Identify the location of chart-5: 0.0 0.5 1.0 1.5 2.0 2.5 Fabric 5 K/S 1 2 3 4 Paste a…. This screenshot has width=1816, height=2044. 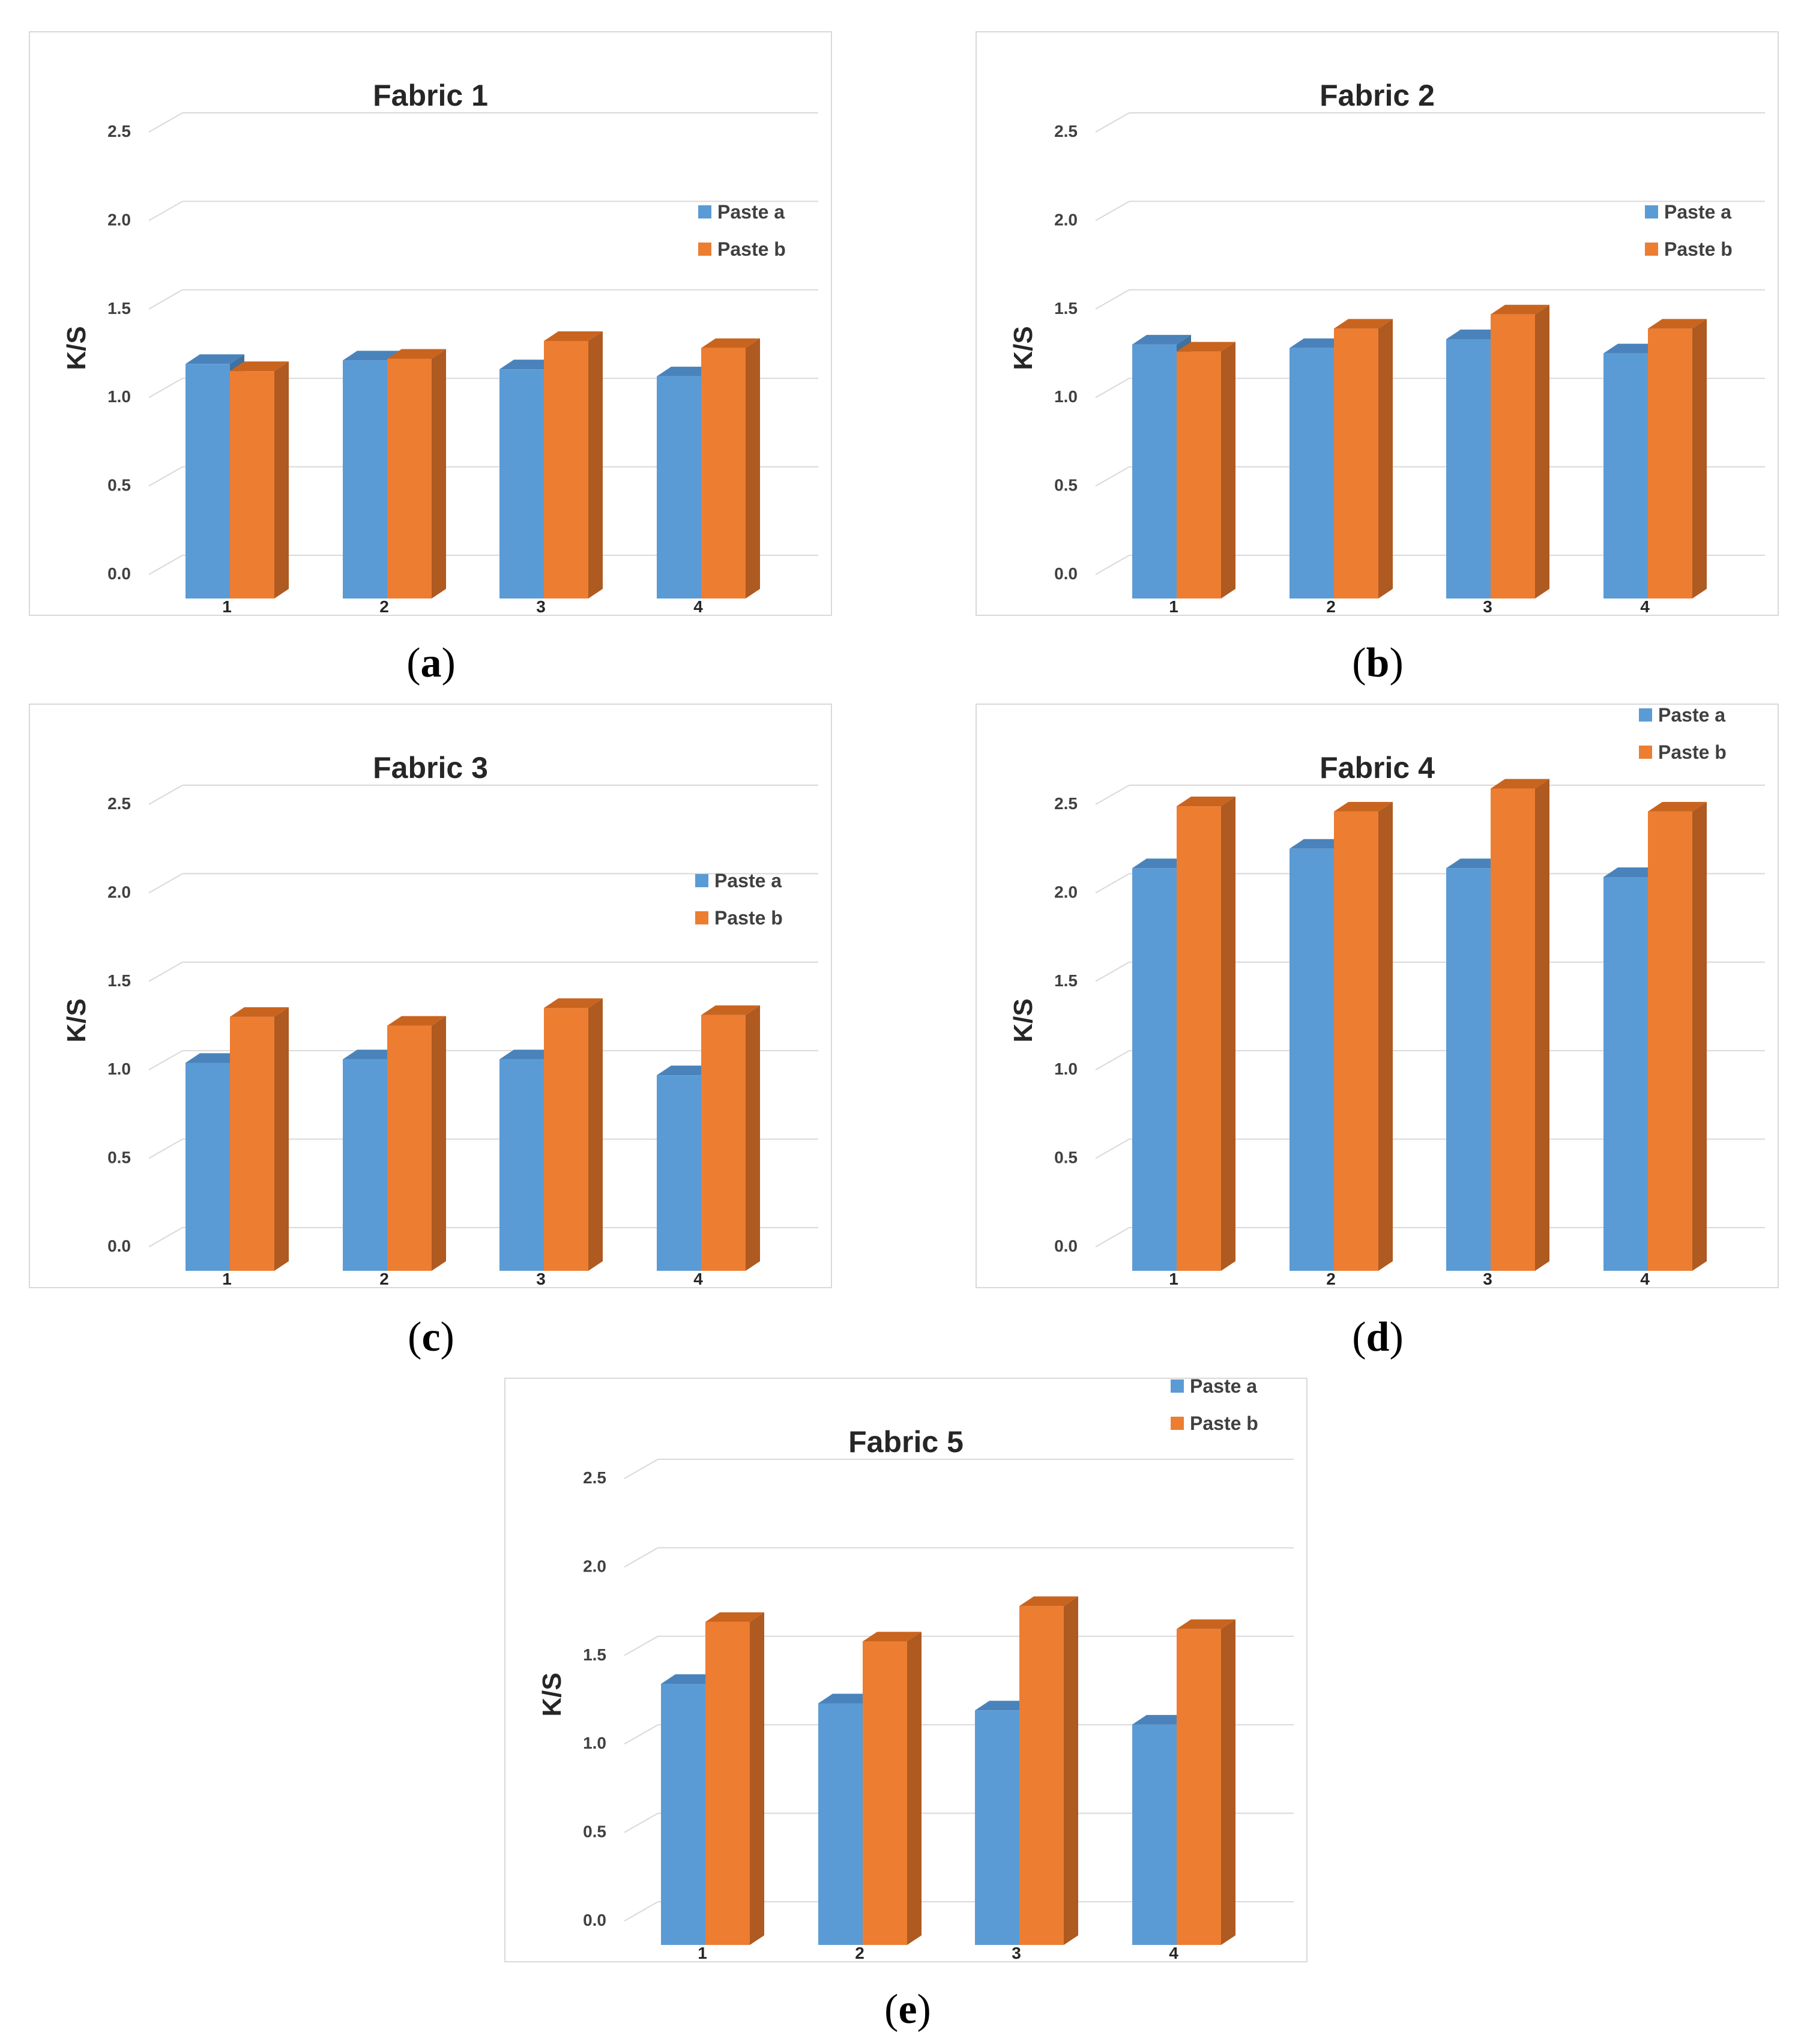
(916, 1668).